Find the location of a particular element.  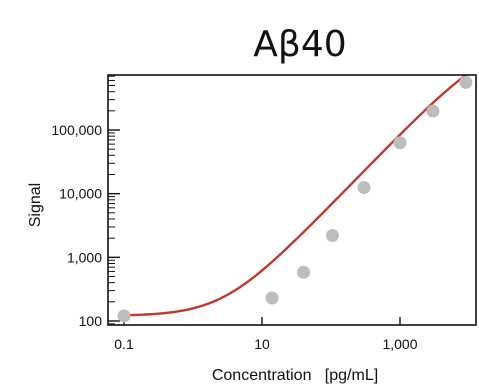

y-axis-label: Signal is located at coordinates (35, 205).